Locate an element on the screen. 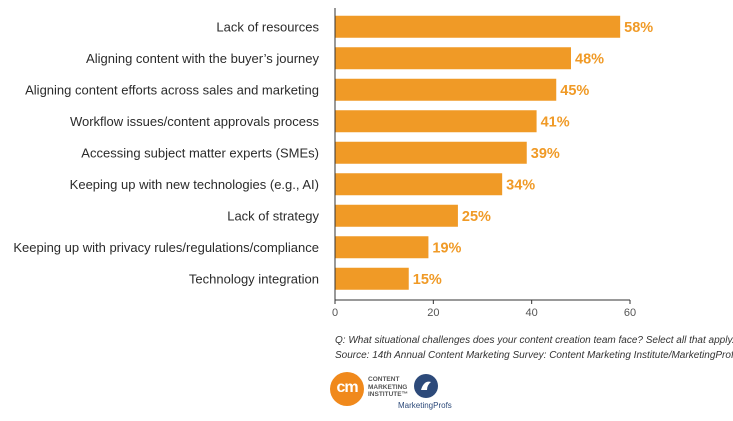 The image size is (733, 421). cmi-text-line1: CONTENT is located at coordinates (384, 379).